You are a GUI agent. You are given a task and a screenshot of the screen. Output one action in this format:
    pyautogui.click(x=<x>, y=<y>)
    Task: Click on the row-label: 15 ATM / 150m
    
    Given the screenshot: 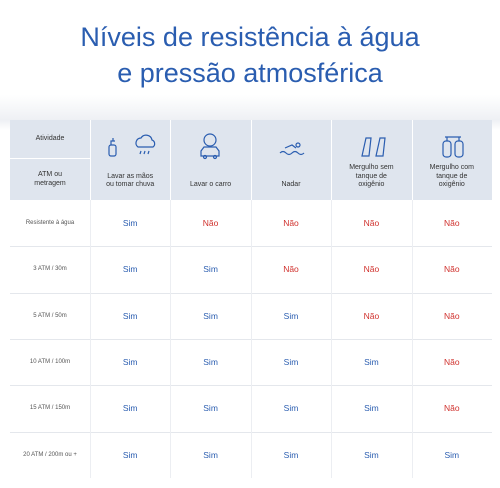 What is the action you would take?
    pyautogui.click(x=50, y=408)
    